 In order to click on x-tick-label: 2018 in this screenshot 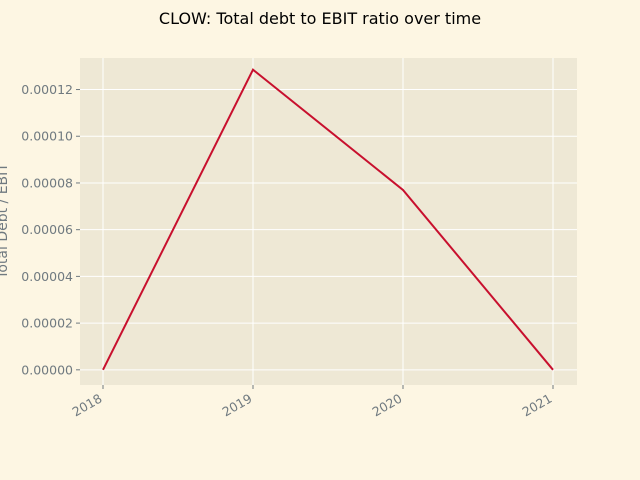, I will do `click(86, 405)`.